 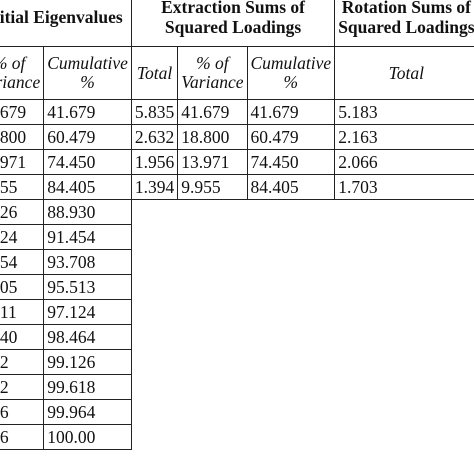 I want to click on subheader-initial-pct-variance: % of Variance, so click(x=22, y=73).